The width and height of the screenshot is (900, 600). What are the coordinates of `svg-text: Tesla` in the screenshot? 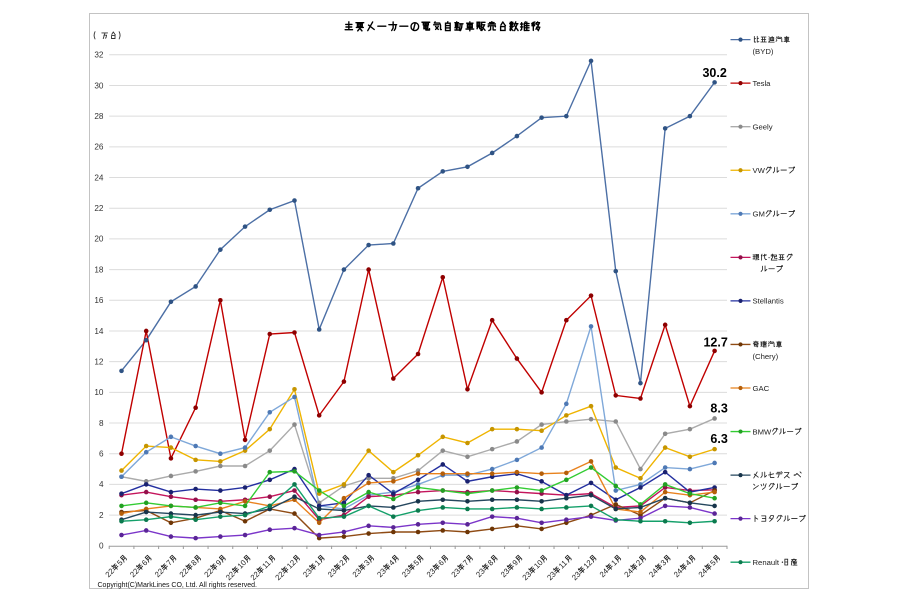 It's located at (762, 83).